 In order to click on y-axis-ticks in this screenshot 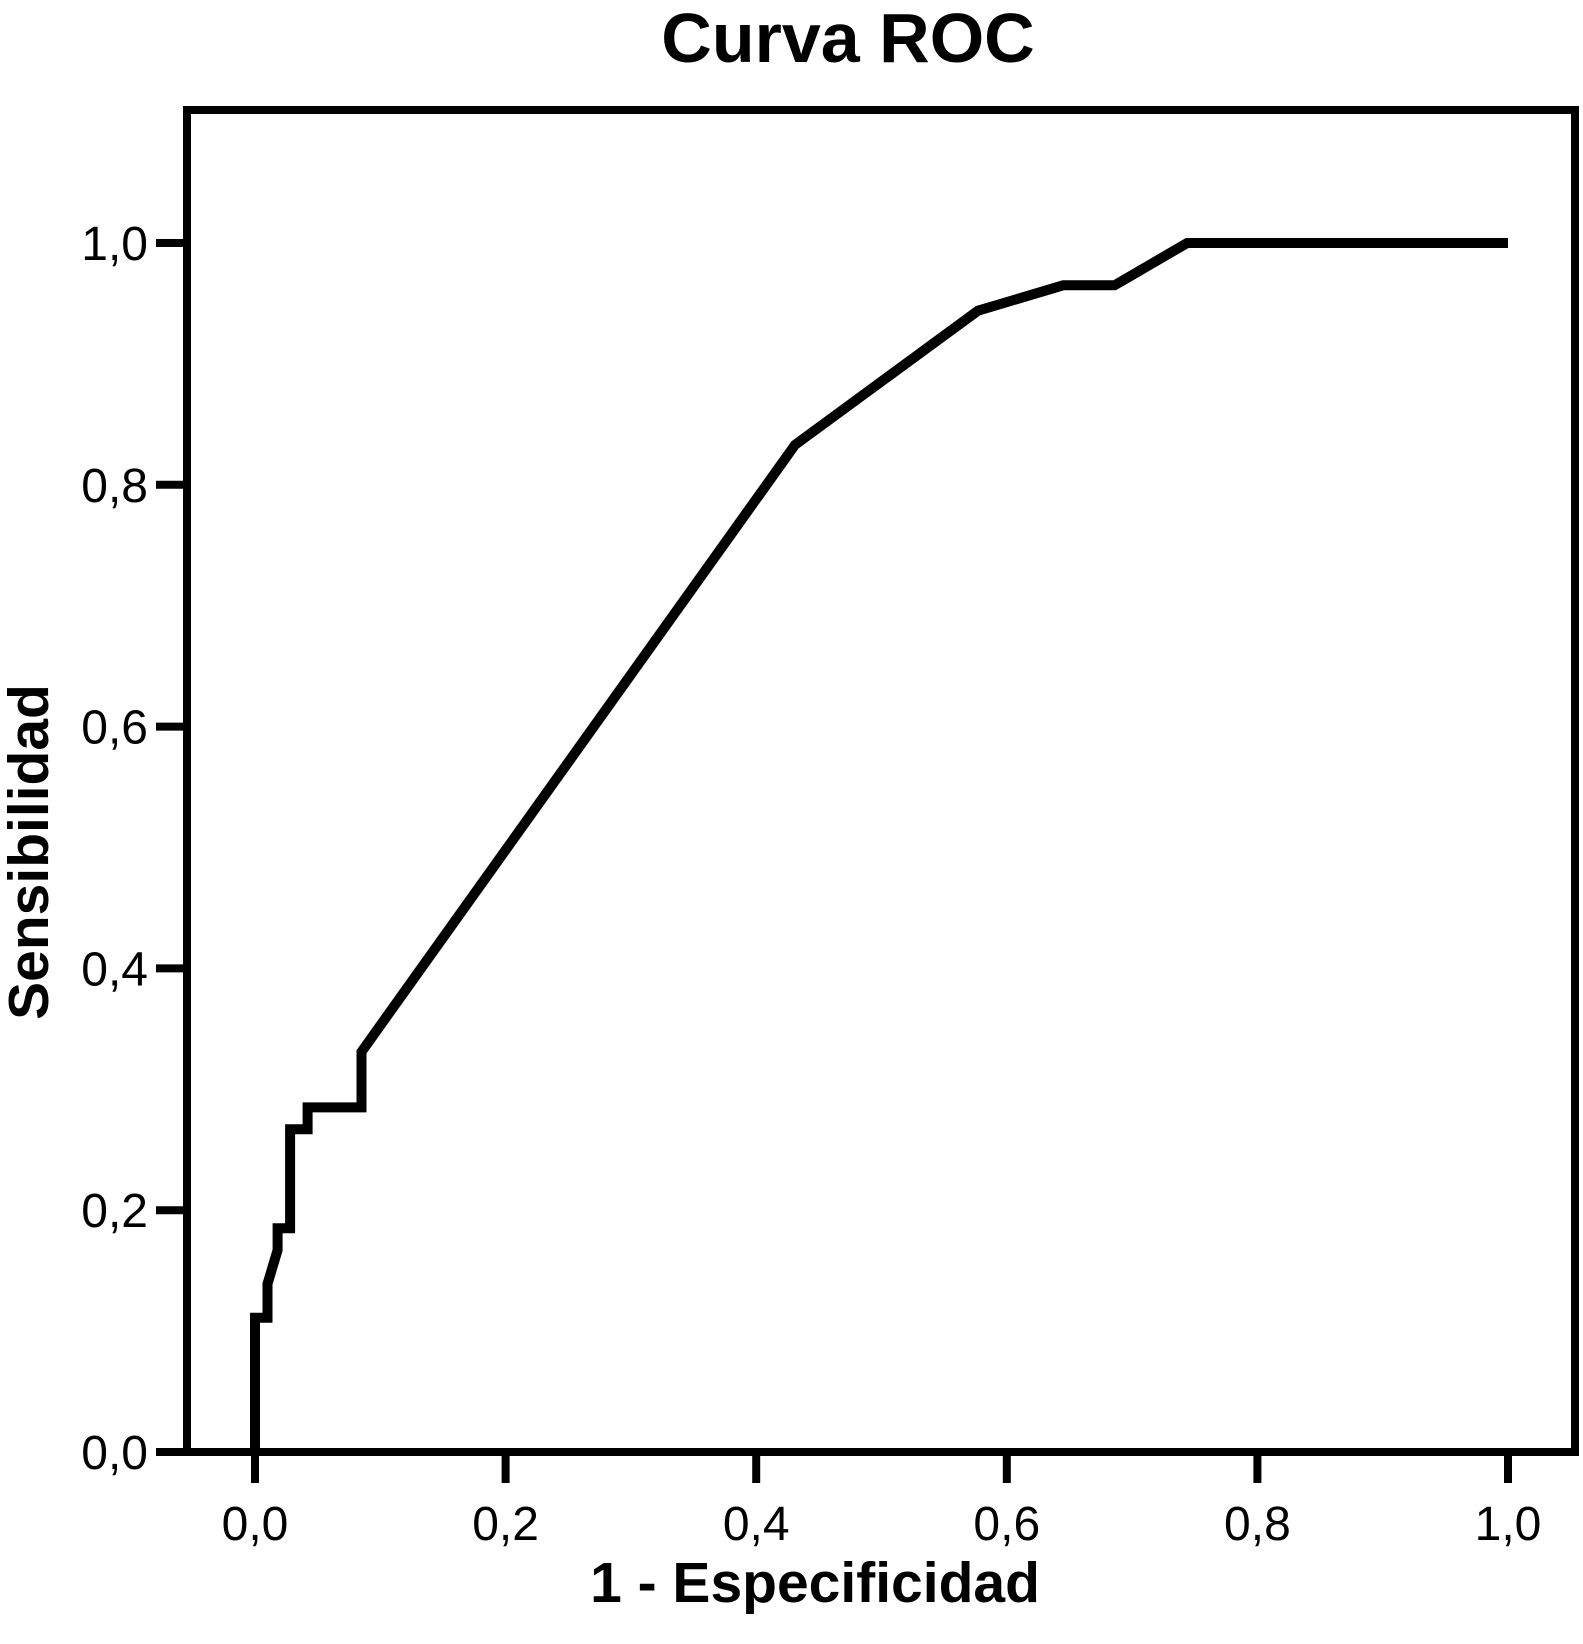, I will do `click(171, 847)`.